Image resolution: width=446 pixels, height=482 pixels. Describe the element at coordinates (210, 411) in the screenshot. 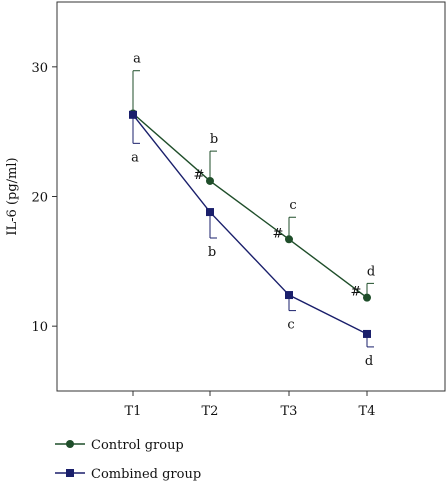

I see `x-tick-label: T2` at that location.